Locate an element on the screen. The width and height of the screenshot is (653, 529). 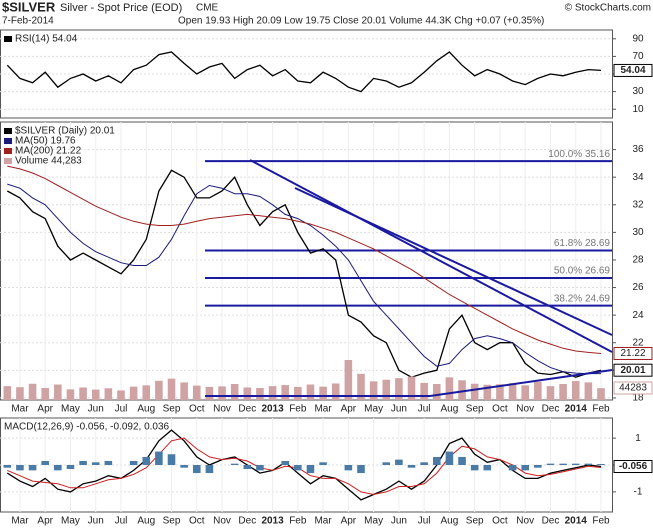
y-tick-label: 28 is located at coordinates (638, 260).